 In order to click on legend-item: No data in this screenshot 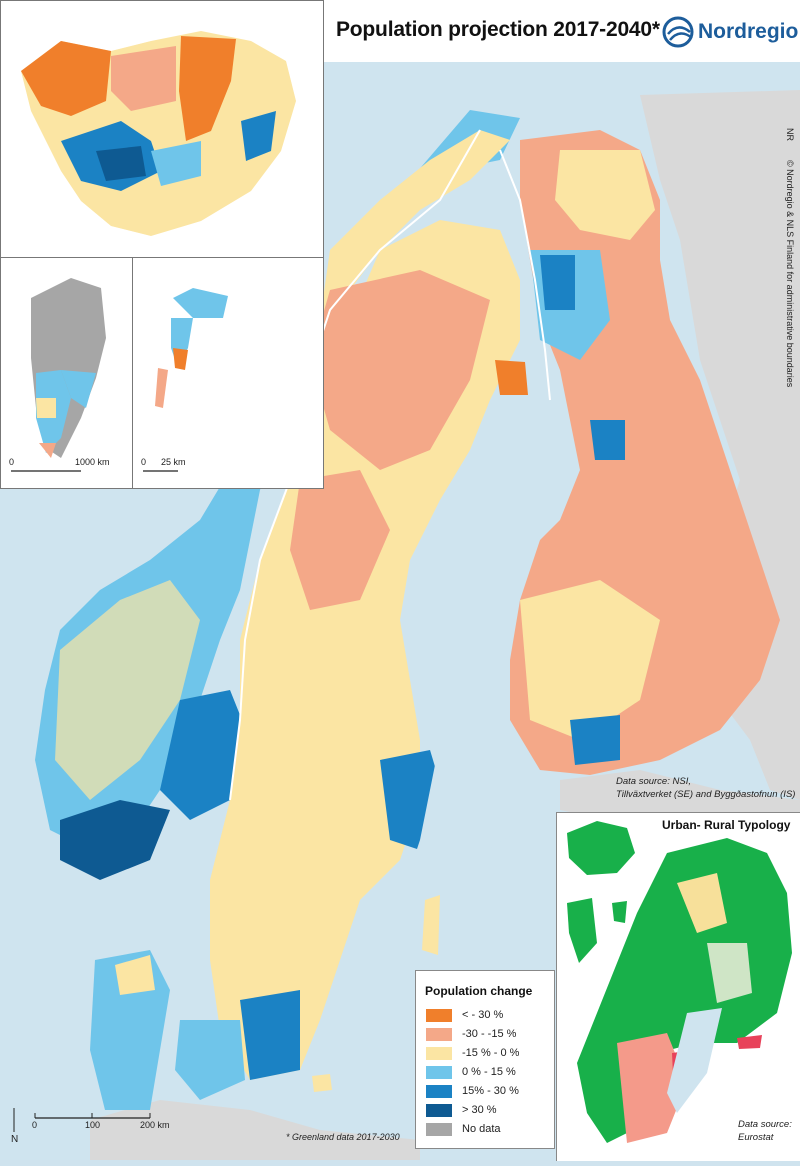, I will do `click(463, 1129)`.